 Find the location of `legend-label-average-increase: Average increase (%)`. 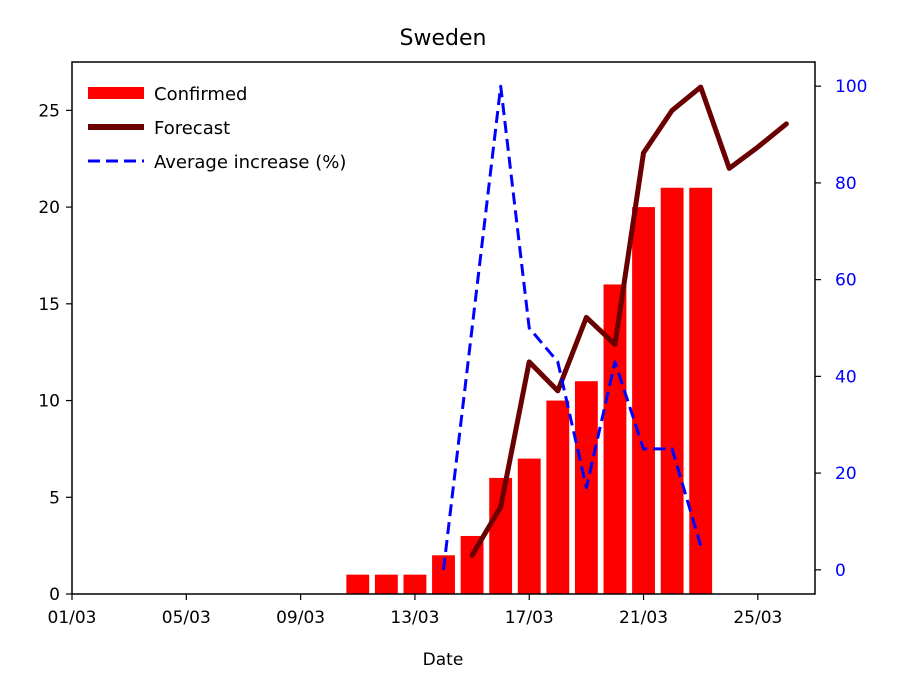

legend-label-average-increase: Average increase (%) is located at coordinates (250, 162).